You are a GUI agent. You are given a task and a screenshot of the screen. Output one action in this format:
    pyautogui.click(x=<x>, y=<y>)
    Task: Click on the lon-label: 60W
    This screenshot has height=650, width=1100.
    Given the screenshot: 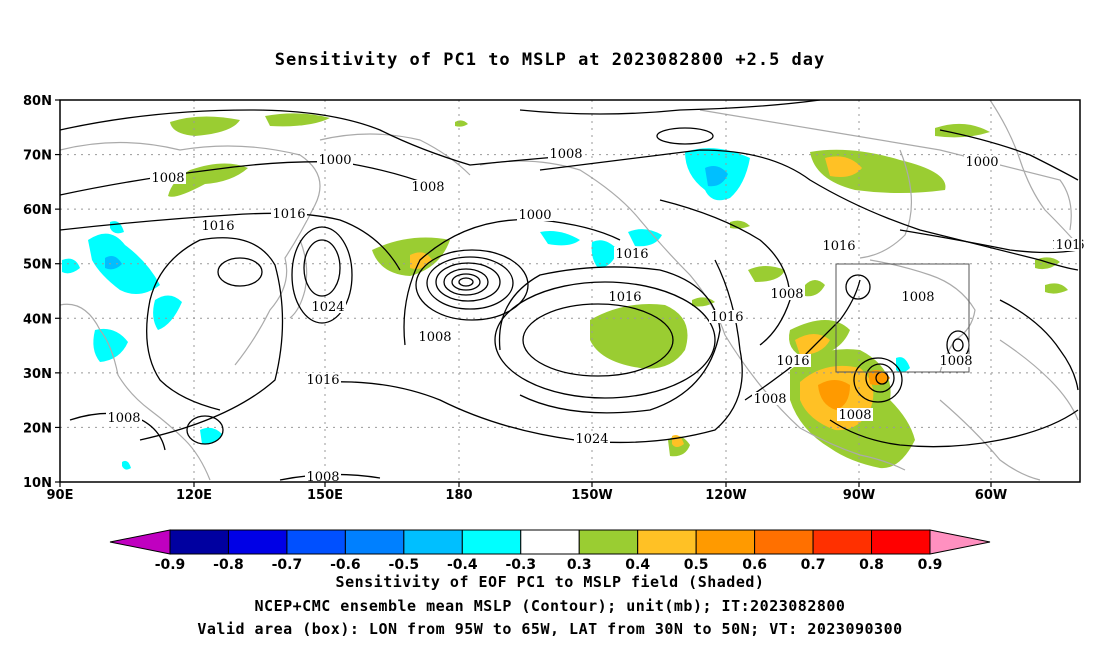 What is the action you would take?
    pyautogui.click(x=991, y=495)
    